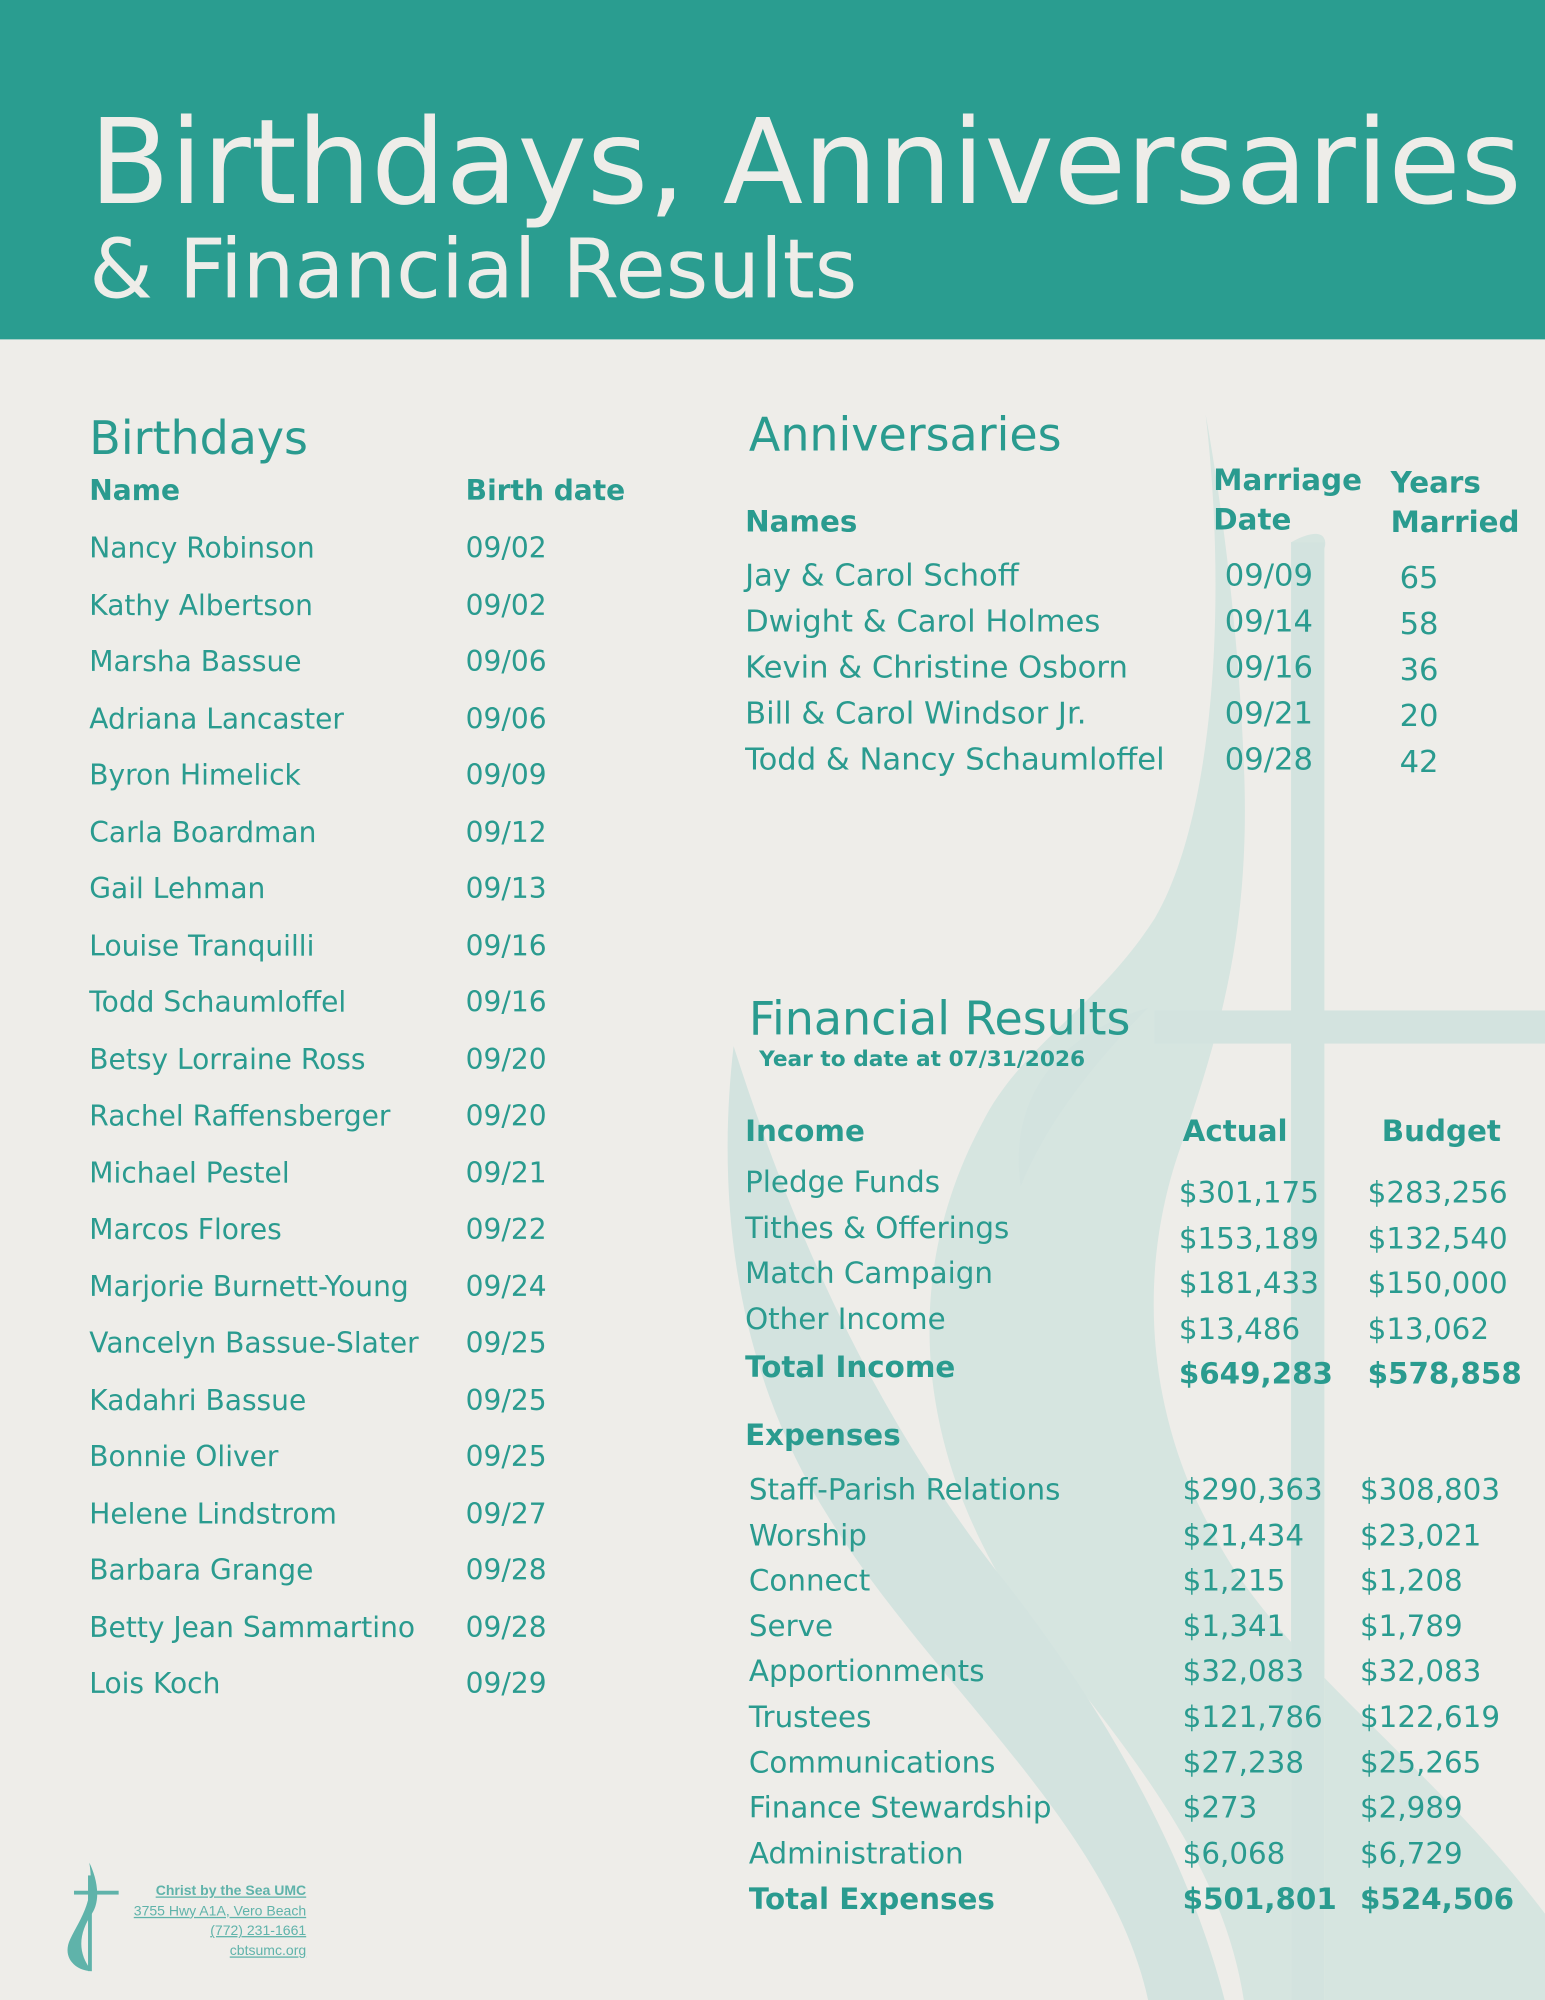 Image resolution: width=1545 pixels, height=2000 pixels. What do you see at coordinates (1269, 667) in the screenshot?
I see `marriage-date: 09/16` at bounding box center [1269, 667].